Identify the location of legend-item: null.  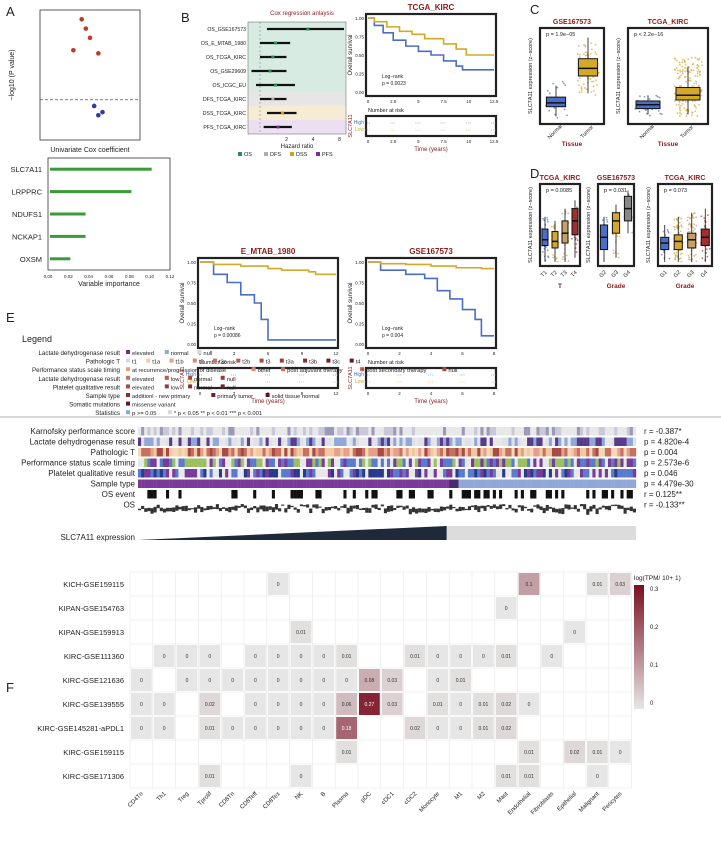
(452, 371).